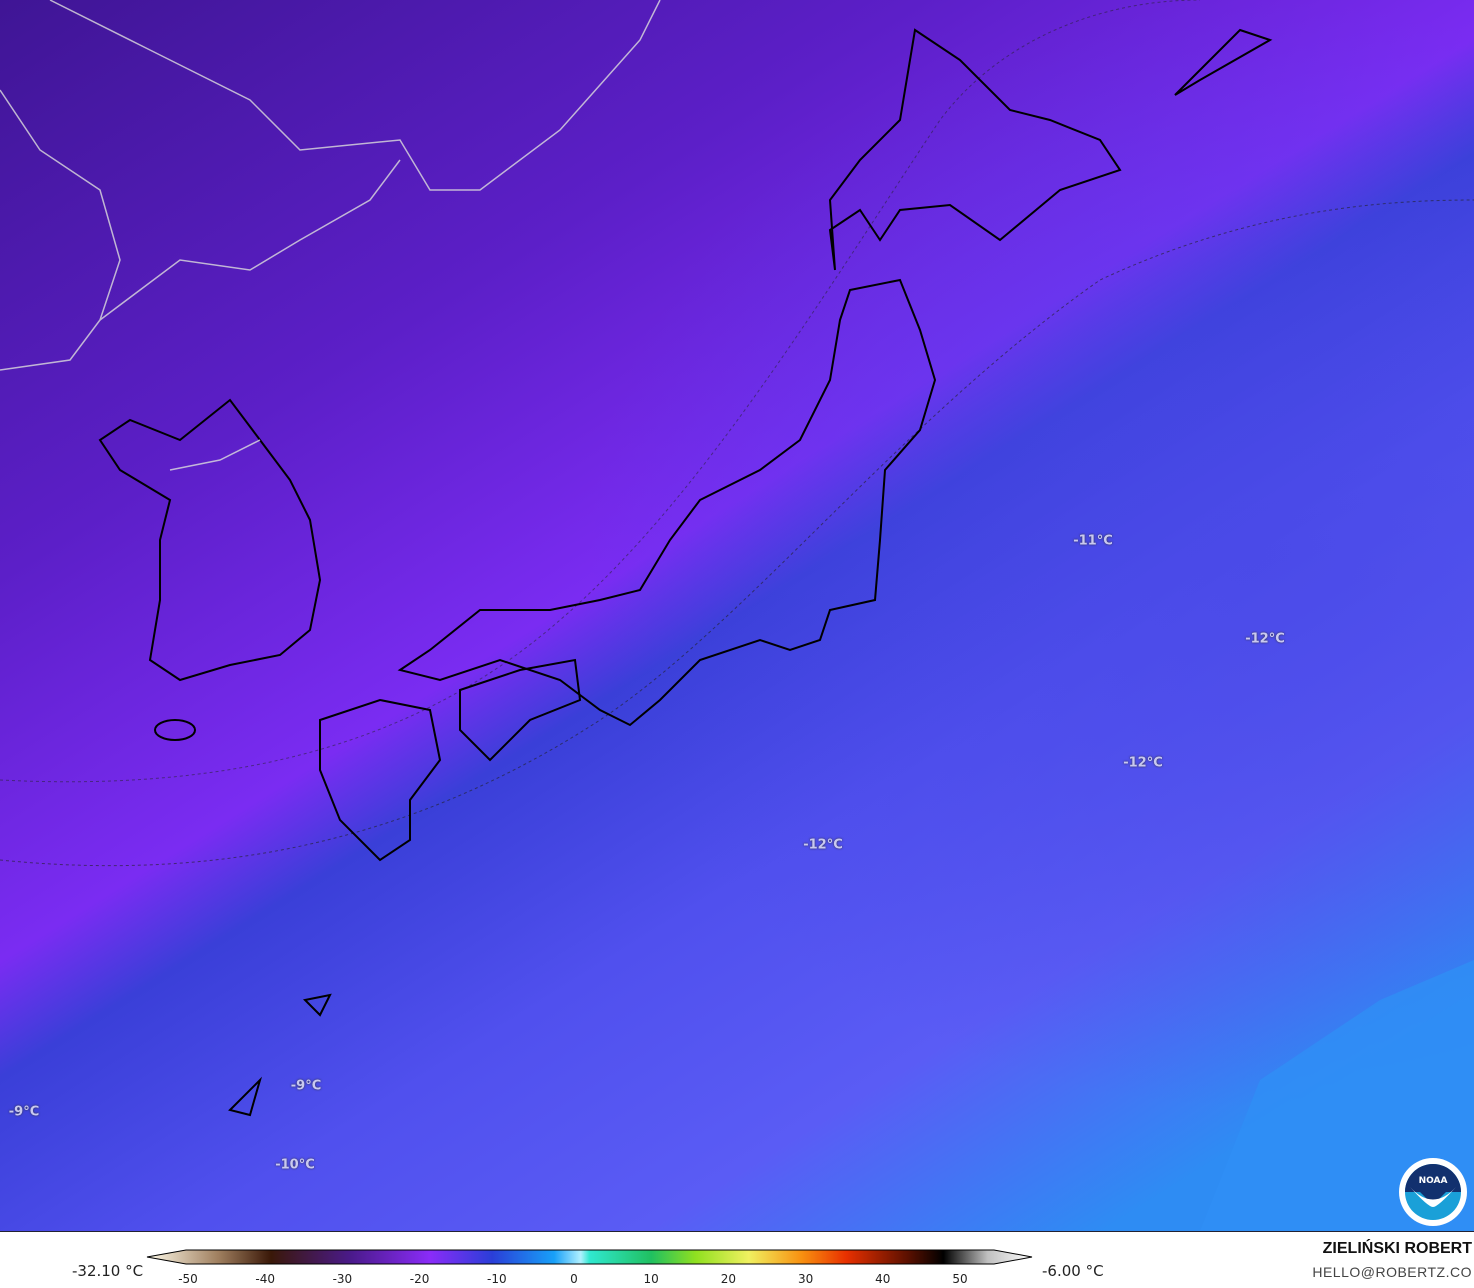 The image size is (1474, 1288). What do you see at coordinates (1433, 1181) in the screenshot?
I see `svg-text: NOAA` at bounding box center [1433, 1181].